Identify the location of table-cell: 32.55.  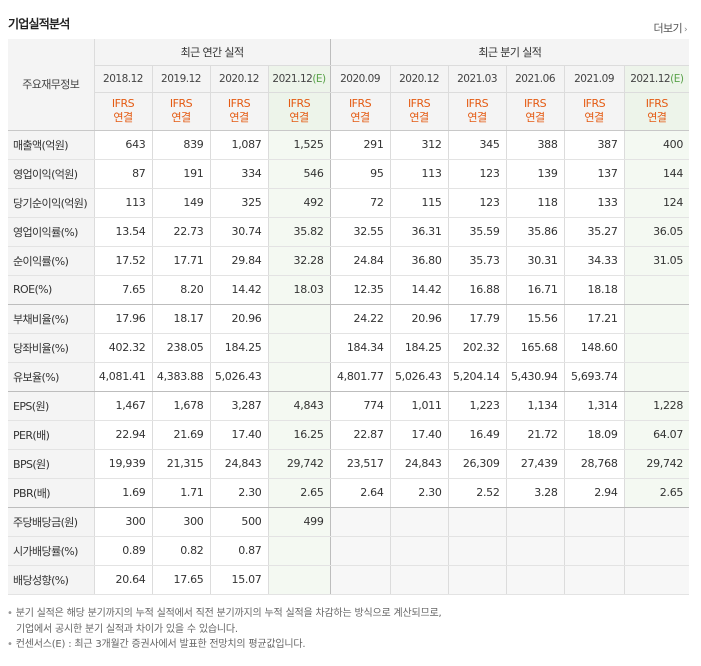
(360, 232).